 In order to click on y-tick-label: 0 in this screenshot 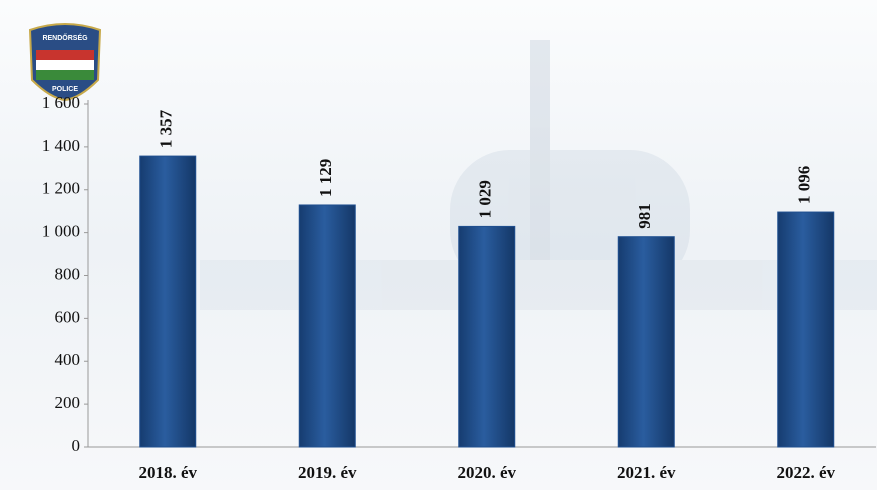, I will do `click(76, 445)`.